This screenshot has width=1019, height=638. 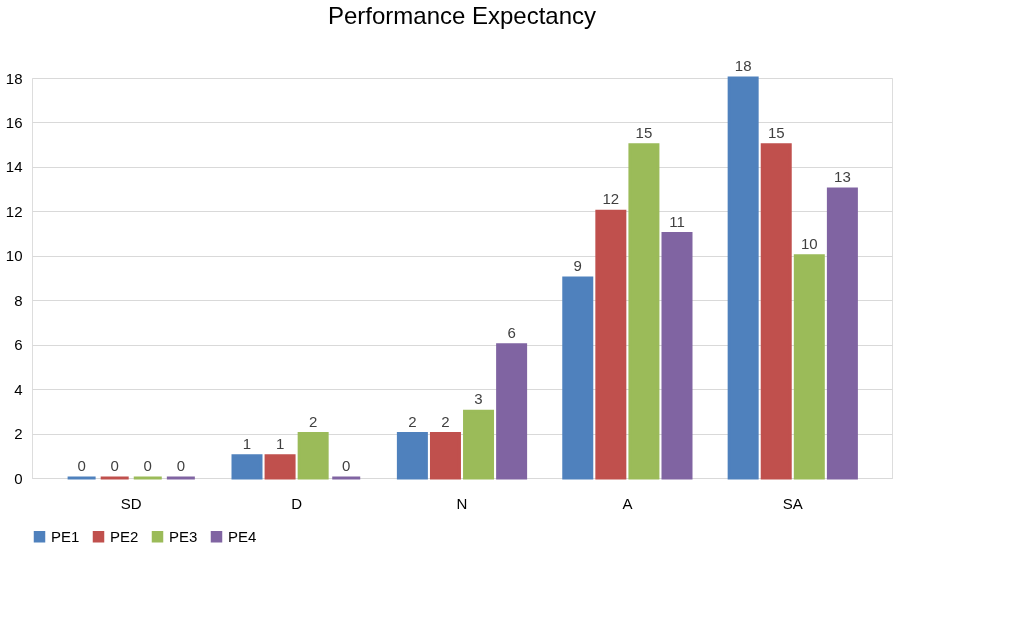 What do you see at coordinates (478, 399) in the screenshot?
I see `data-label: 3` at bounding box center [478, 399].